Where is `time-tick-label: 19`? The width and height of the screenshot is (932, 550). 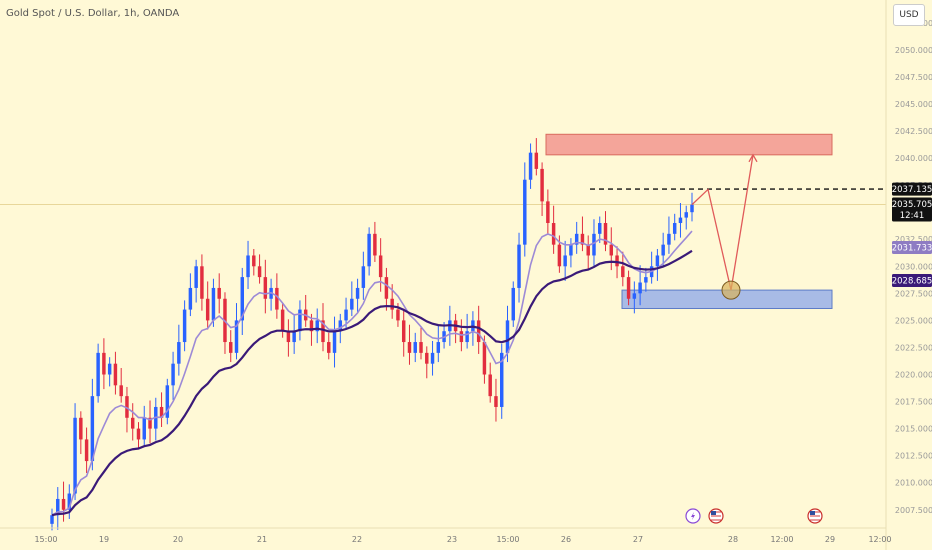
time-tick-label: 19 is located at coordinates (104, 539).